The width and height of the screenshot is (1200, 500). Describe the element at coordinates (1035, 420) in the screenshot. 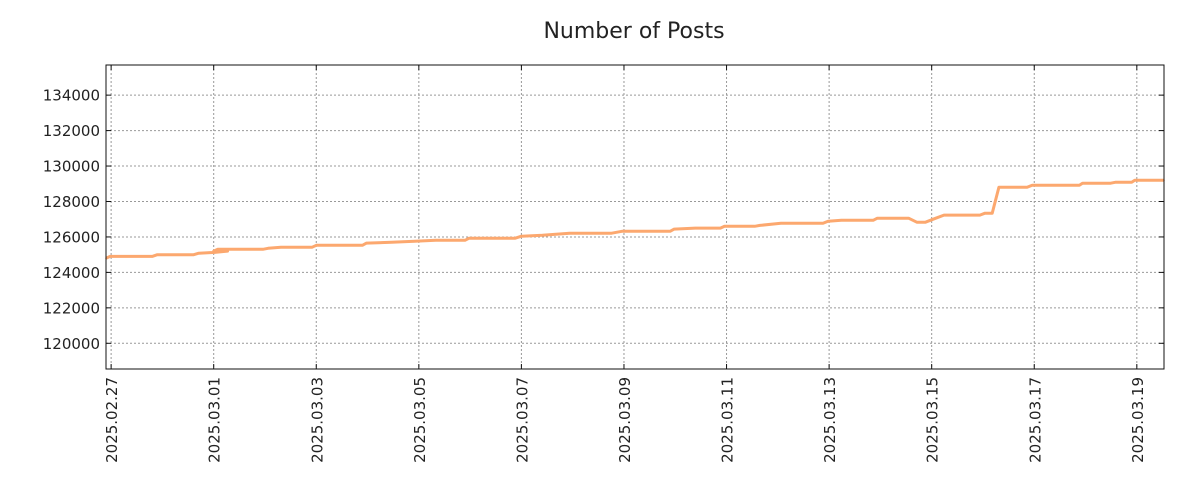

I see `x-tick-label: 2025.03.17` at that location.